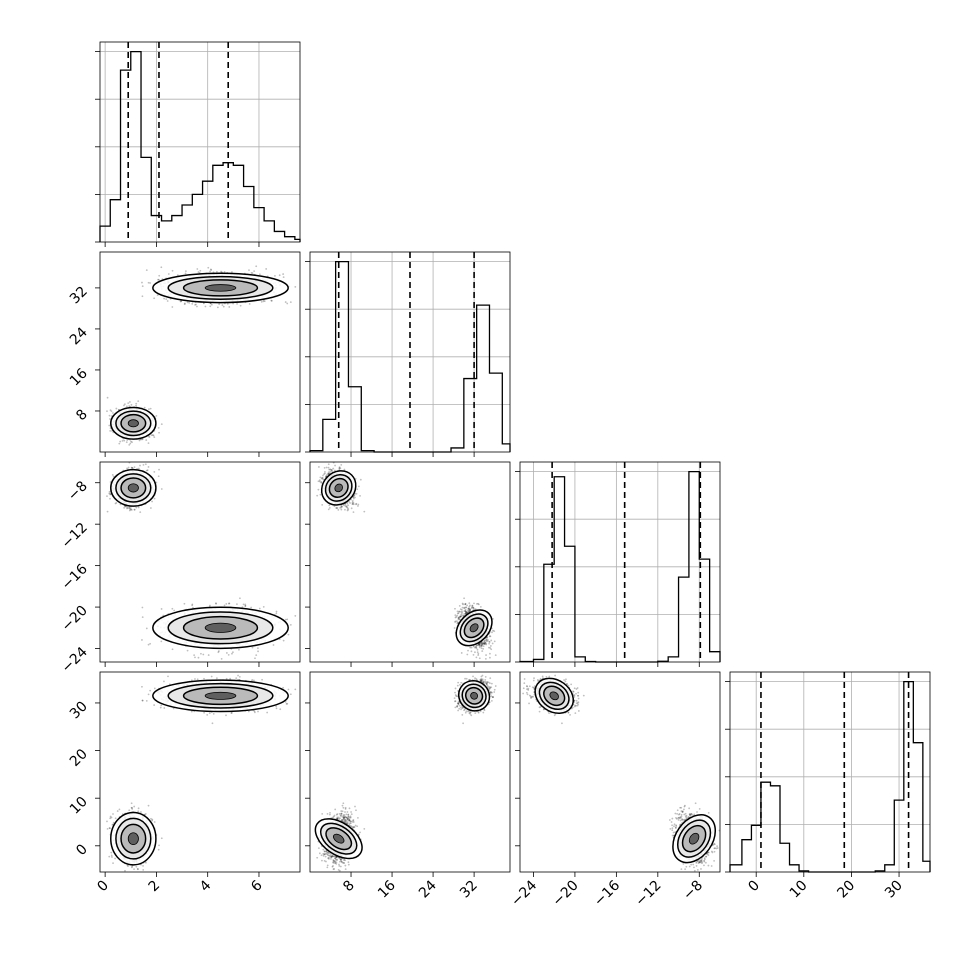 The width and height of the screenshot is (970, 970). I want to click on panel-frame, so click(200, 142).